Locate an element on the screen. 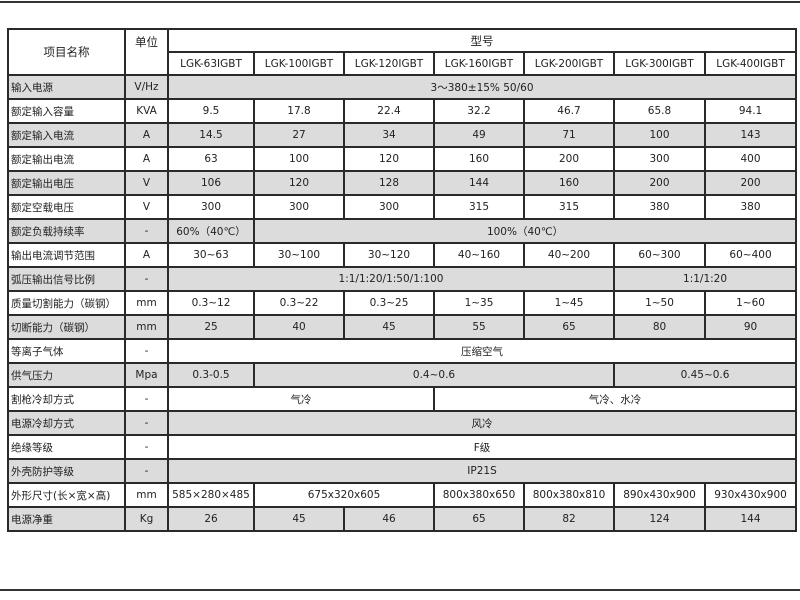 The image size is (800, 600). value-cell: 1~35 is located at coordinates (479, 303).